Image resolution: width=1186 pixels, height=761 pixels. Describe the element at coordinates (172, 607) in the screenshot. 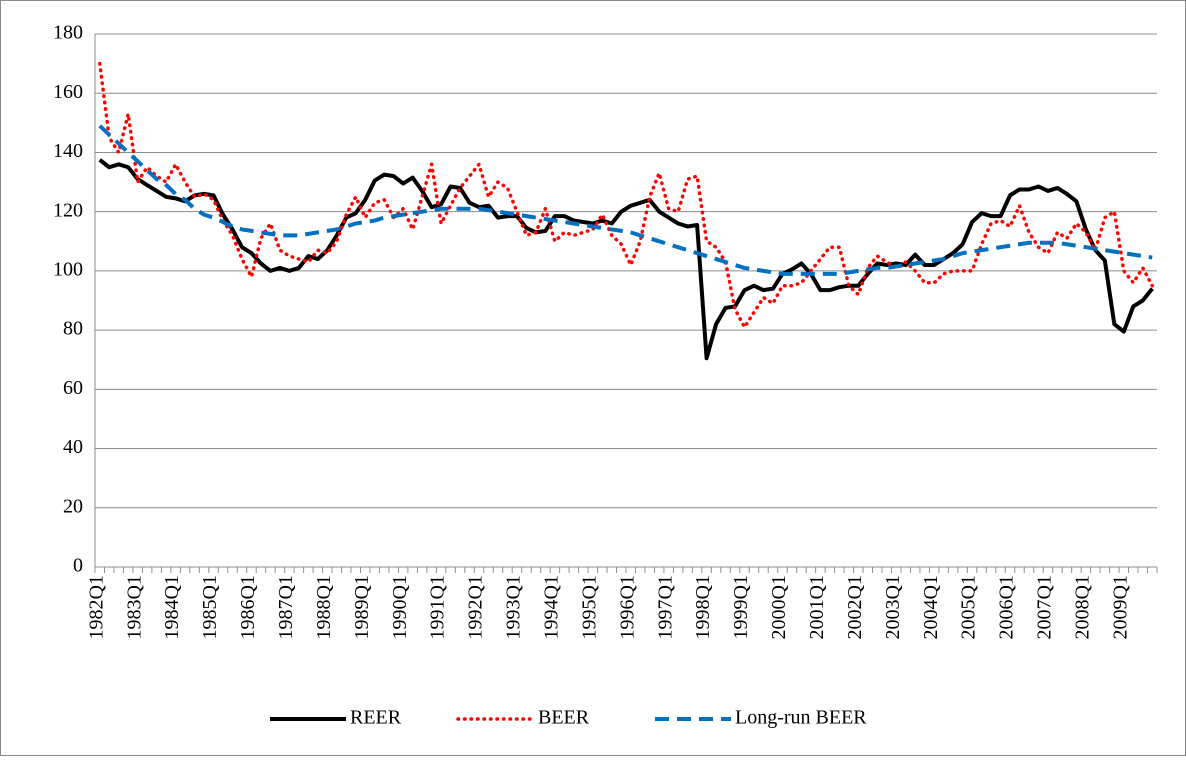

I see `x-tick-label: 1984Q1` at that location.